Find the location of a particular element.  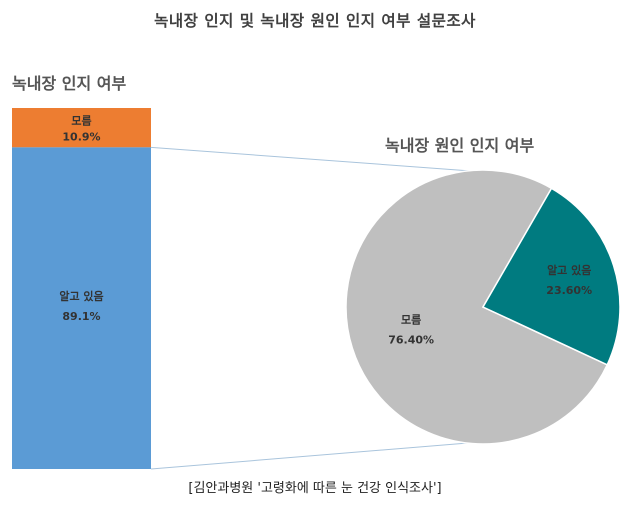

chart-source-note: [김안과병원 '고령화에 따른 눈 건강 인식조사'] is located at coordinates (315, 488).